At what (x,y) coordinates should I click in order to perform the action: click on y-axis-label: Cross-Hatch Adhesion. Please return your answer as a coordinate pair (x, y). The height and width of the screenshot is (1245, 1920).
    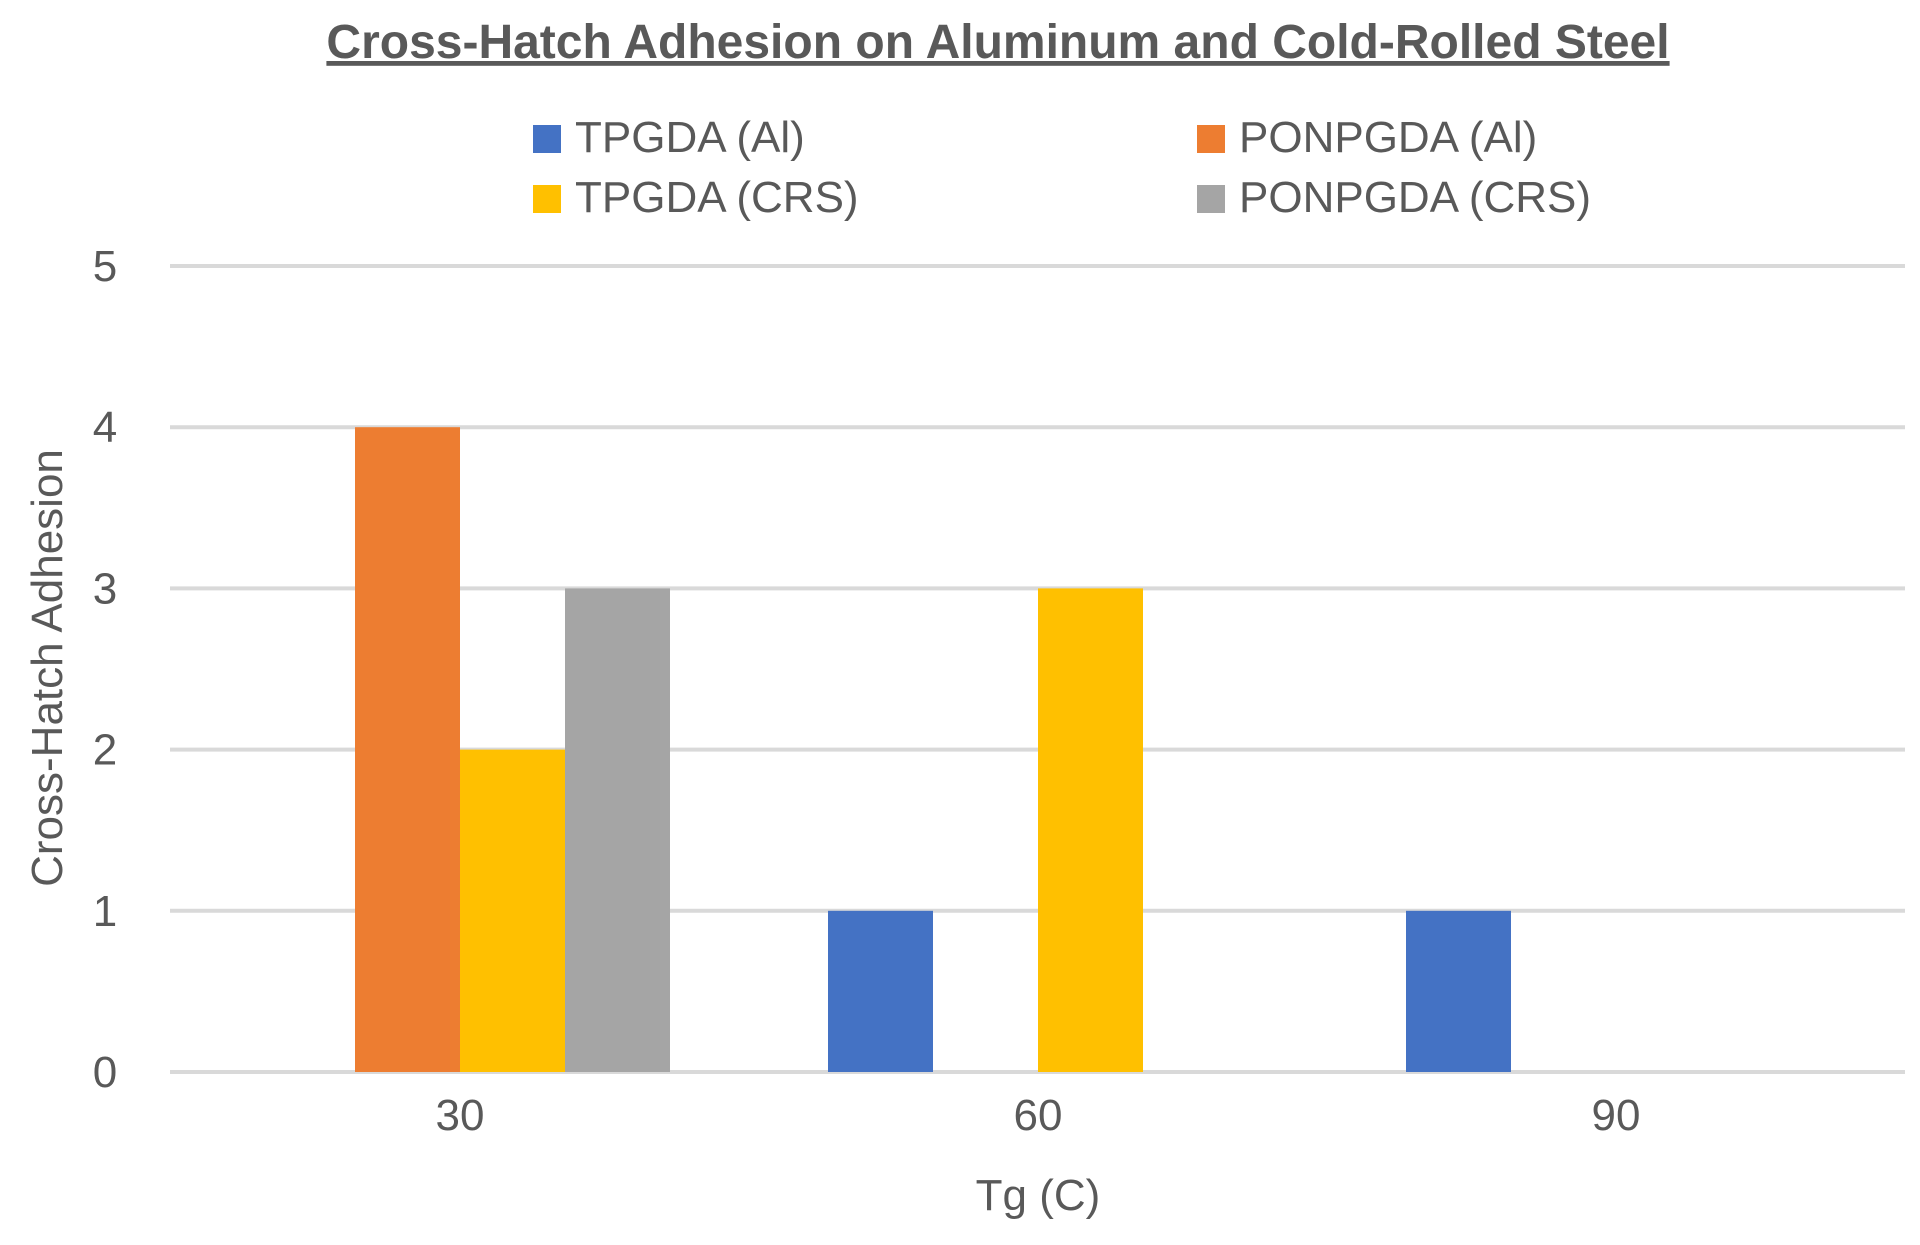
    Looking at the image, I should click on (47, 668).